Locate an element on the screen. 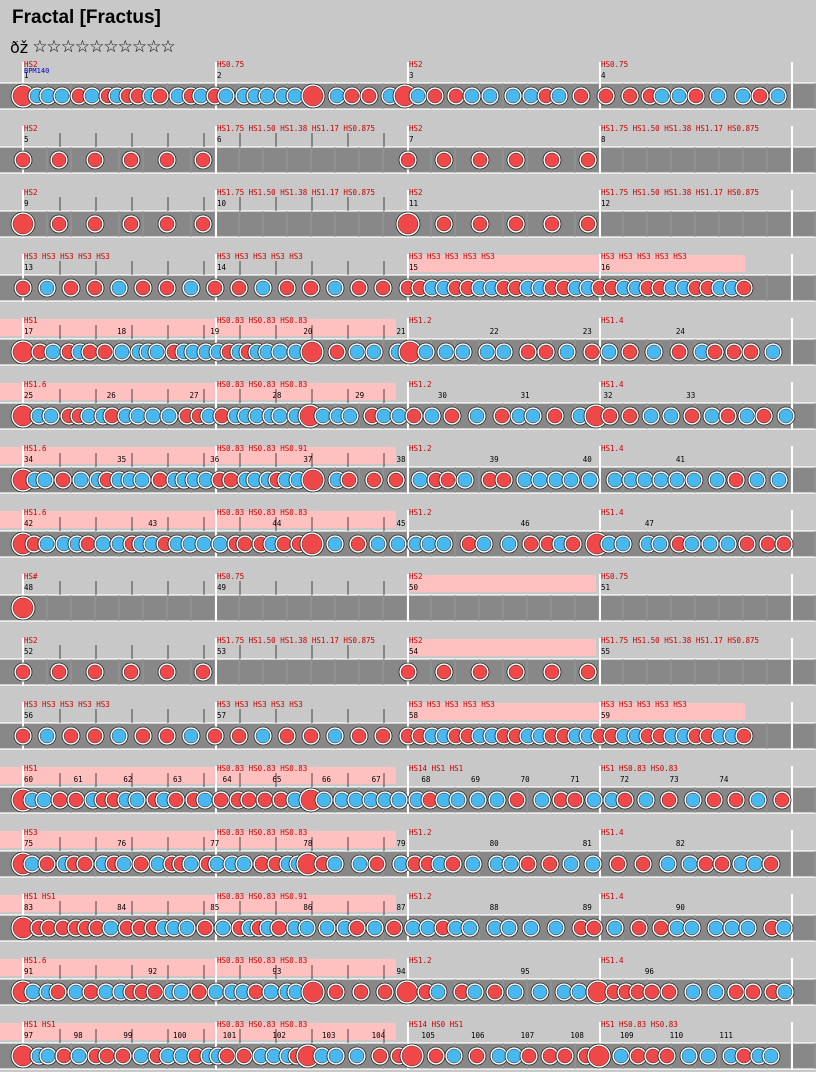 This screenshot has width=816, height=1072. measure-number: 62 is located at coordinates (127, 779).